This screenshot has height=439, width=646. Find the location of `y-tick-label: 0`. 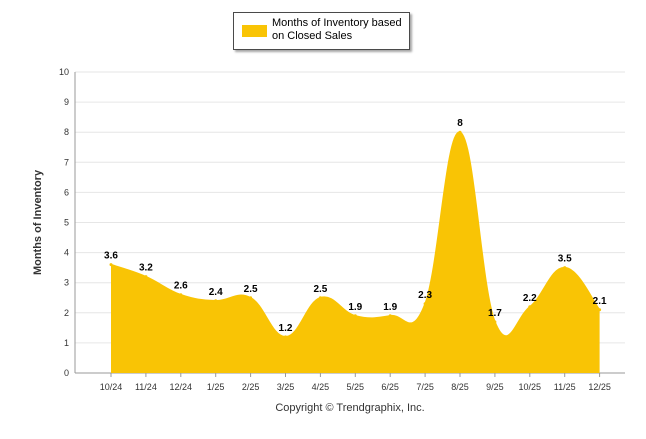

y-tick-label: 0 is located at coordinates (66, 373).